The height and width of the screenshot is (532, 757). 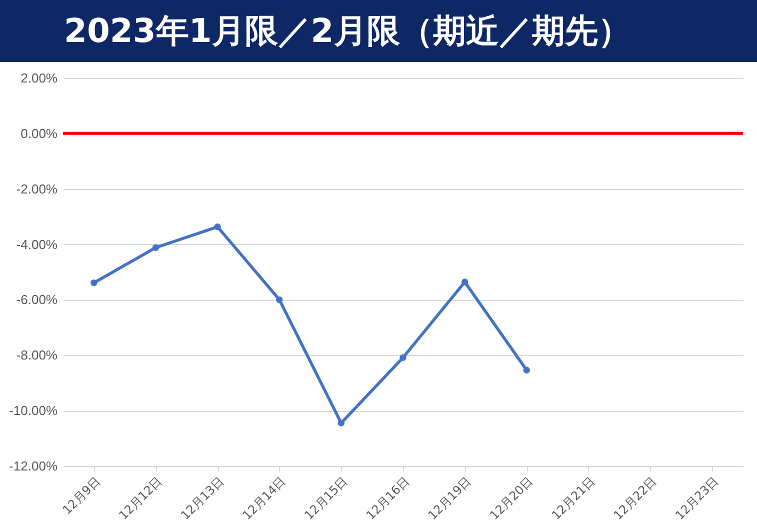 What do you see at coordinates (33, 410) in the screenshot?
I see `y-tick-label: -10.00%` at bounding box center [33, 410].